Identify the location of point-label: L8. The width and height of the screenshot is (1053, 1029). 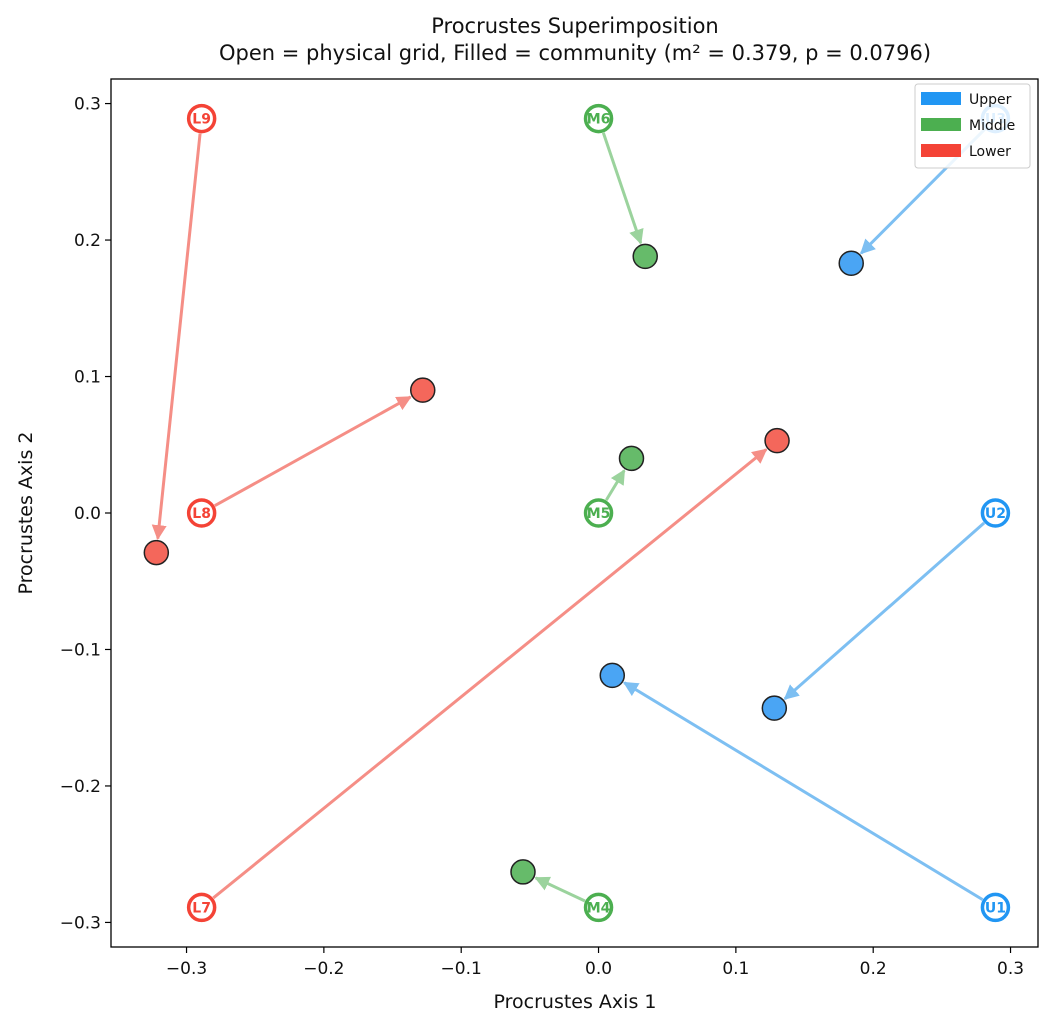
(201, 514).